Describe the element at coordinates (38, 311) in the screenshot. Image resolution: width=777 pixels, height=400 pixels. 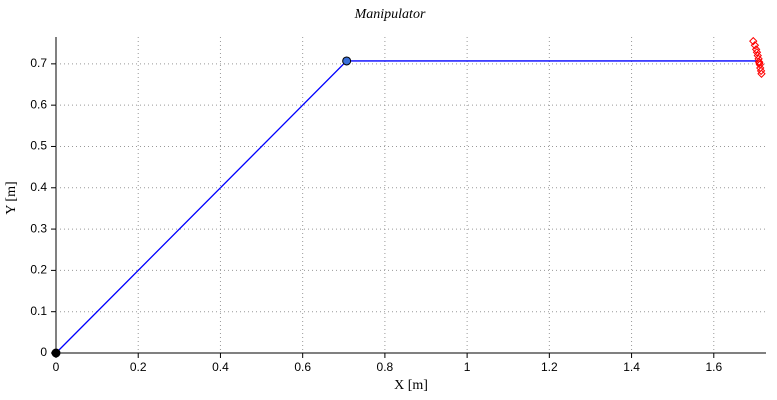
I see `y-tick-label: 0.1` at that location.